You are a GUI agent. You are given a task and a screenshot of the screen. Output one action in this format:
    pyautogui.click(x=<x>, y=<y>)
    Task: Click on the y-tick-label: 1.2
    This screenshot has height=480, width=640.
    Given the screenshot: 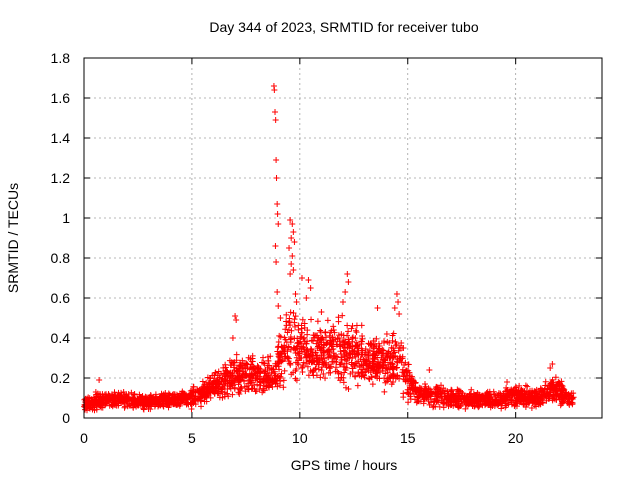 What is the action you would take?
    pyautogui.click(x=61, y=178)
    